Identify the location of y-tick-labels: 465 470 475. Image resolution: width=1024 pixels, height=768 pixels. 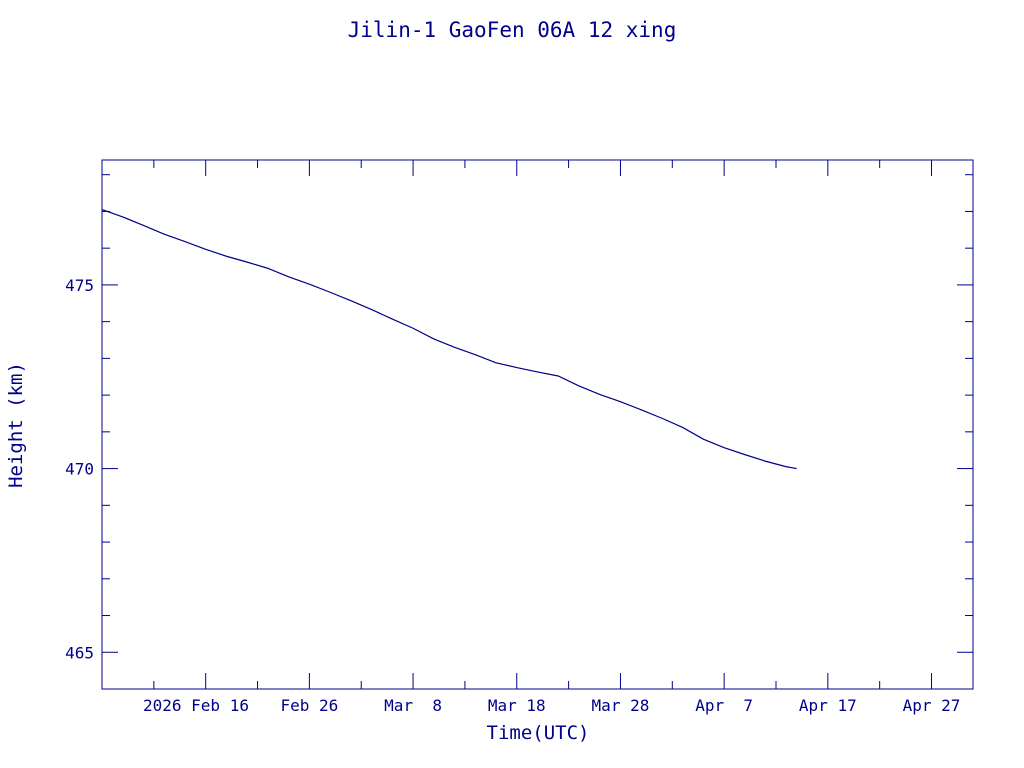
(79, 469).